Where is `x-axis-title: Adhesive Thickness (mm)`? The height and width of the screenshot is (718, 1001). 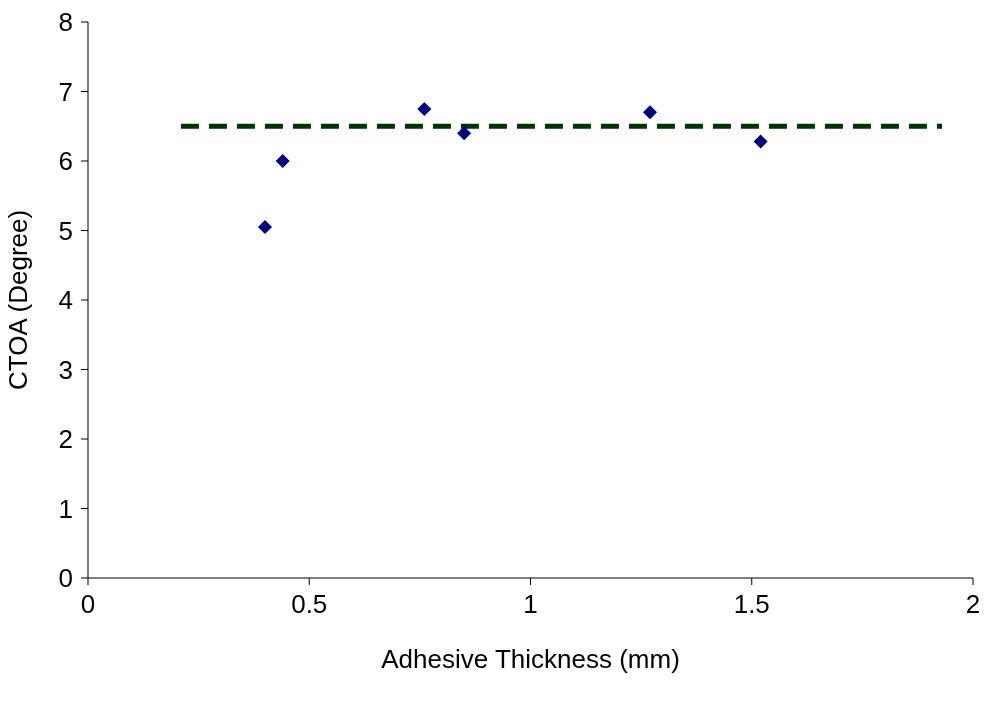
x-axis-title: Adhesive Thickness (mm) is located at coordinates (530, 659).